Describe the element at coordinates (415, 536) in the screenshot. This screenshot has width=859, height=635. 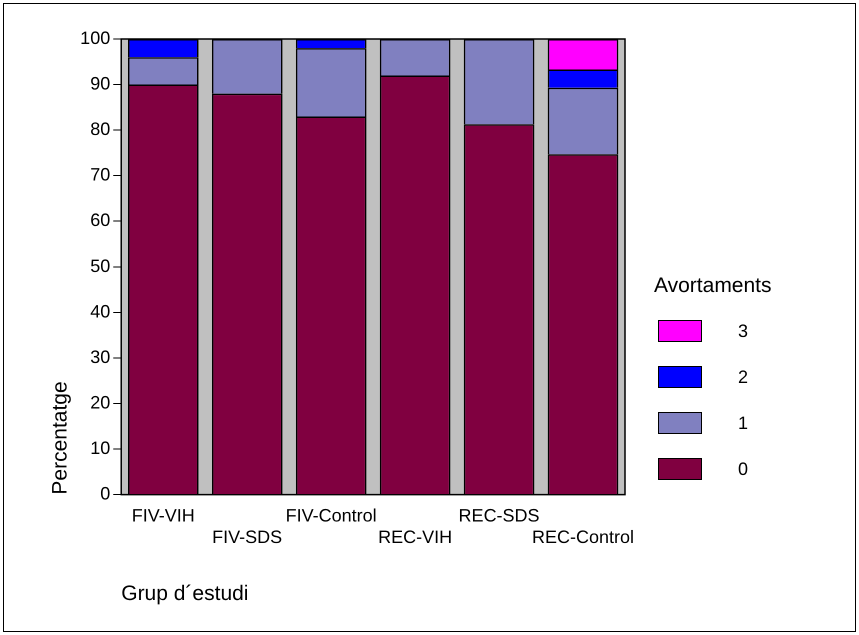
I see `x-tick-label: REC-VIH` at that location.